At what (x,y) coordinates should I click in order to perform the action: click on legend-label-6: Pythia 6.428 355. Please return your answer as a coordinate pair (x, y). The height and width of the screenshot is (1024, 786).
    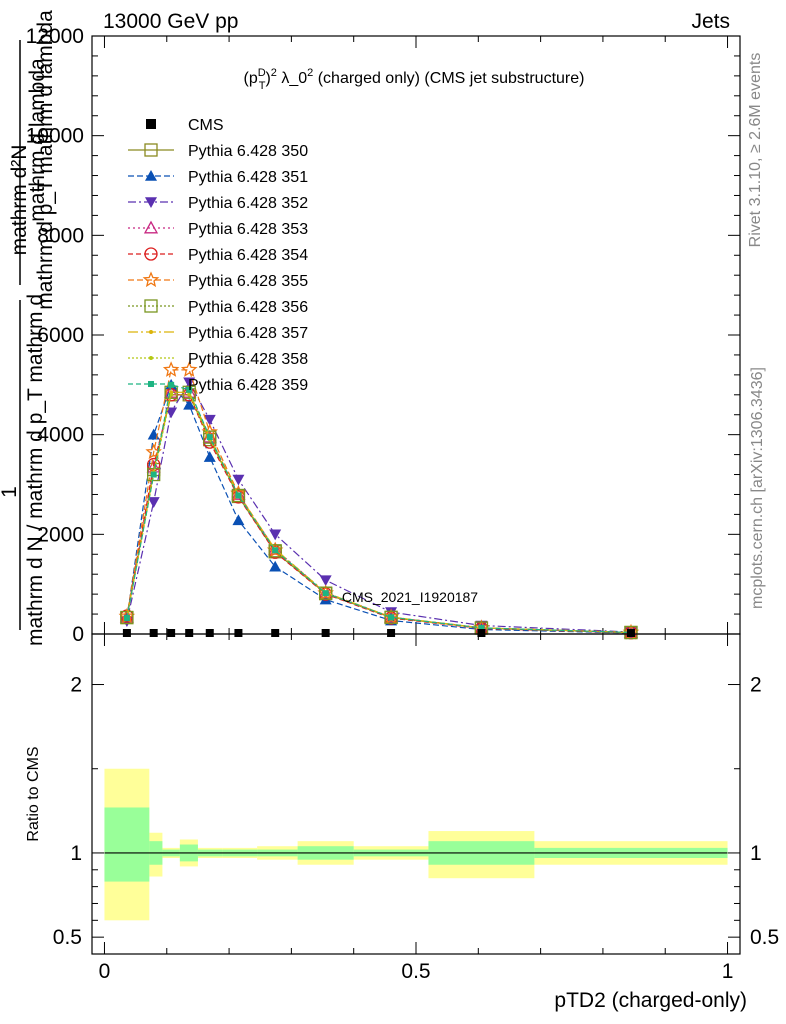
    Looking at the image, I should click on (248, 281).